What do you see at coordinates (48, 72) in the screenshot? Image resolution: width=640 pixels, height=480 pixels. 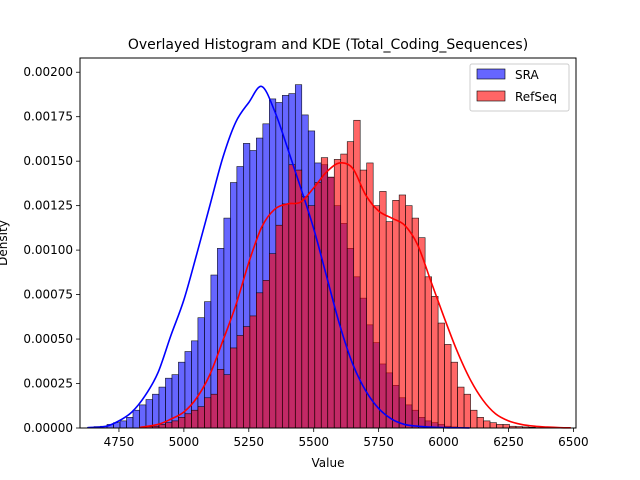 I see `y-tick-label: 0.00200` at bounding box center [48, 72].